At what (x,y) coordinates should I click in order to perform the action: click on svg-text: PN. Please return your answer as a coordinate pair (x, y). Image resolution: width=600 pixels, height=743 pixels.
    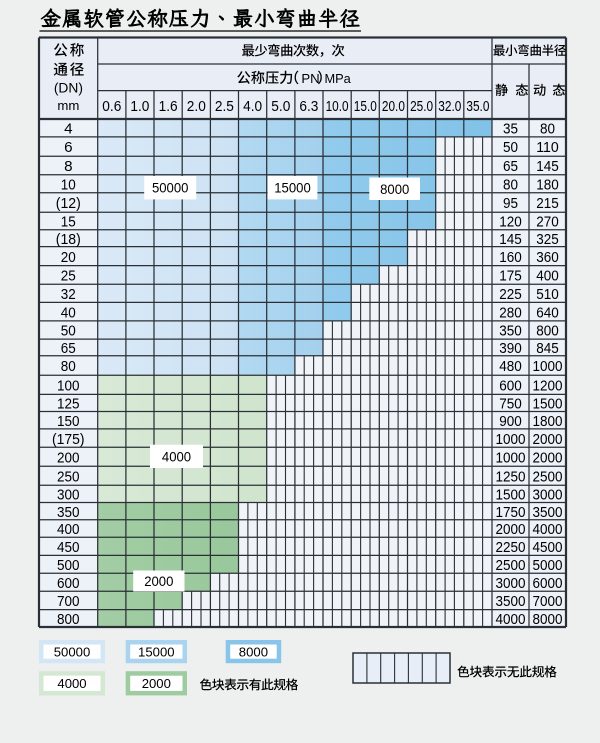
    Looking at the image, I should click on (310, 78).